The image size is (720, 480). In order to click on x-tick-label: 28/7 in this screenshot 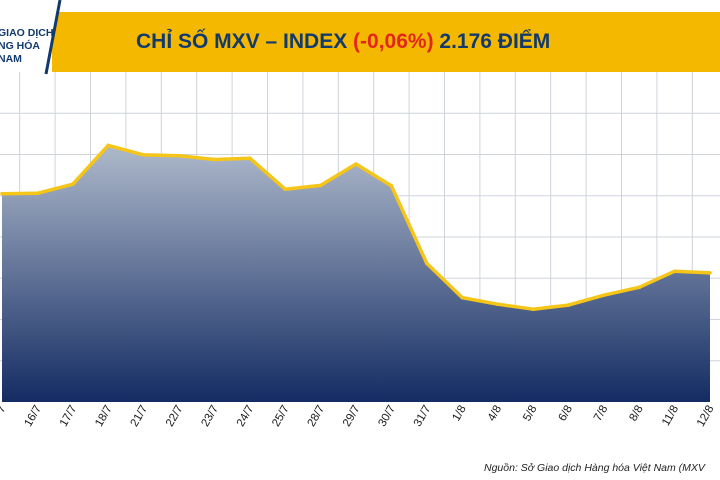, I will do `click(317, 416)`.